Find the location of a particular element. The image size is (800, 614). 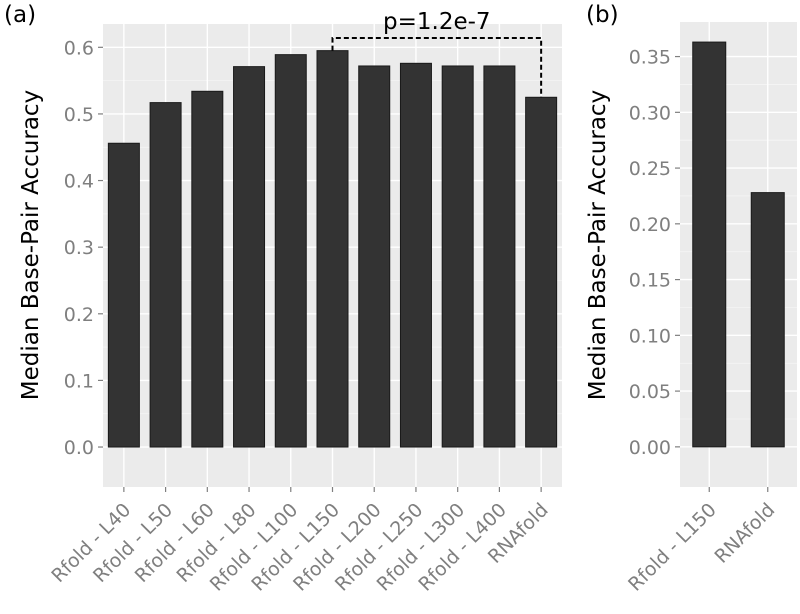

y-tick-label: 0.3 is located at coordinates (79, 248).